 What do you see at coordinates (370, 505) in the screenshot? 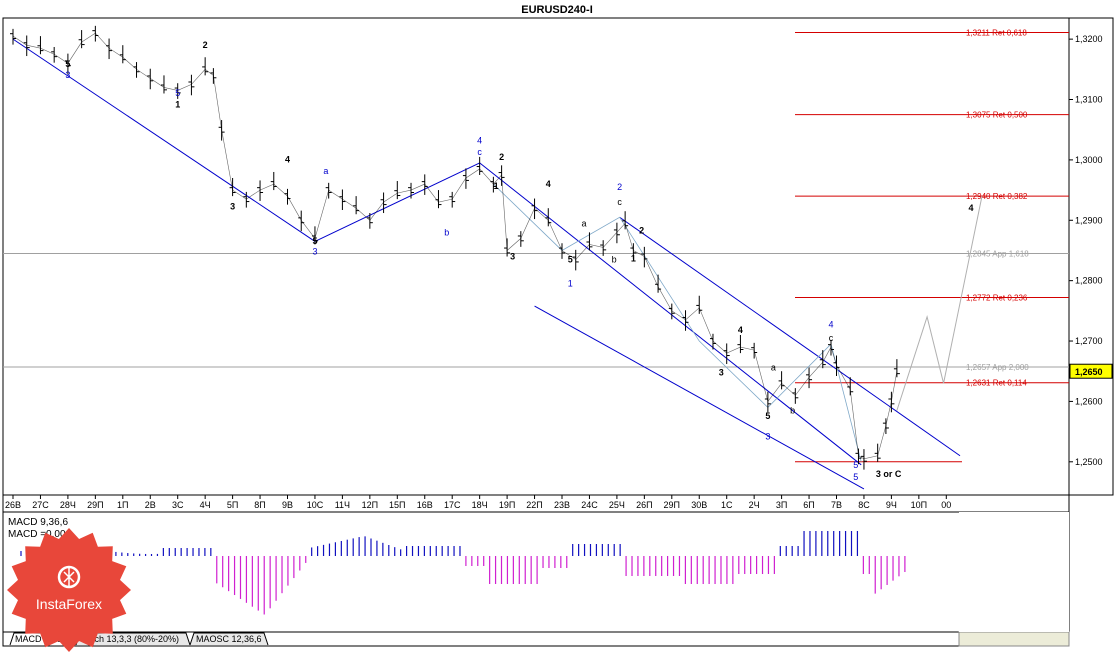
I see `time-tick-label: 12П` at bounding box center [370, 505].